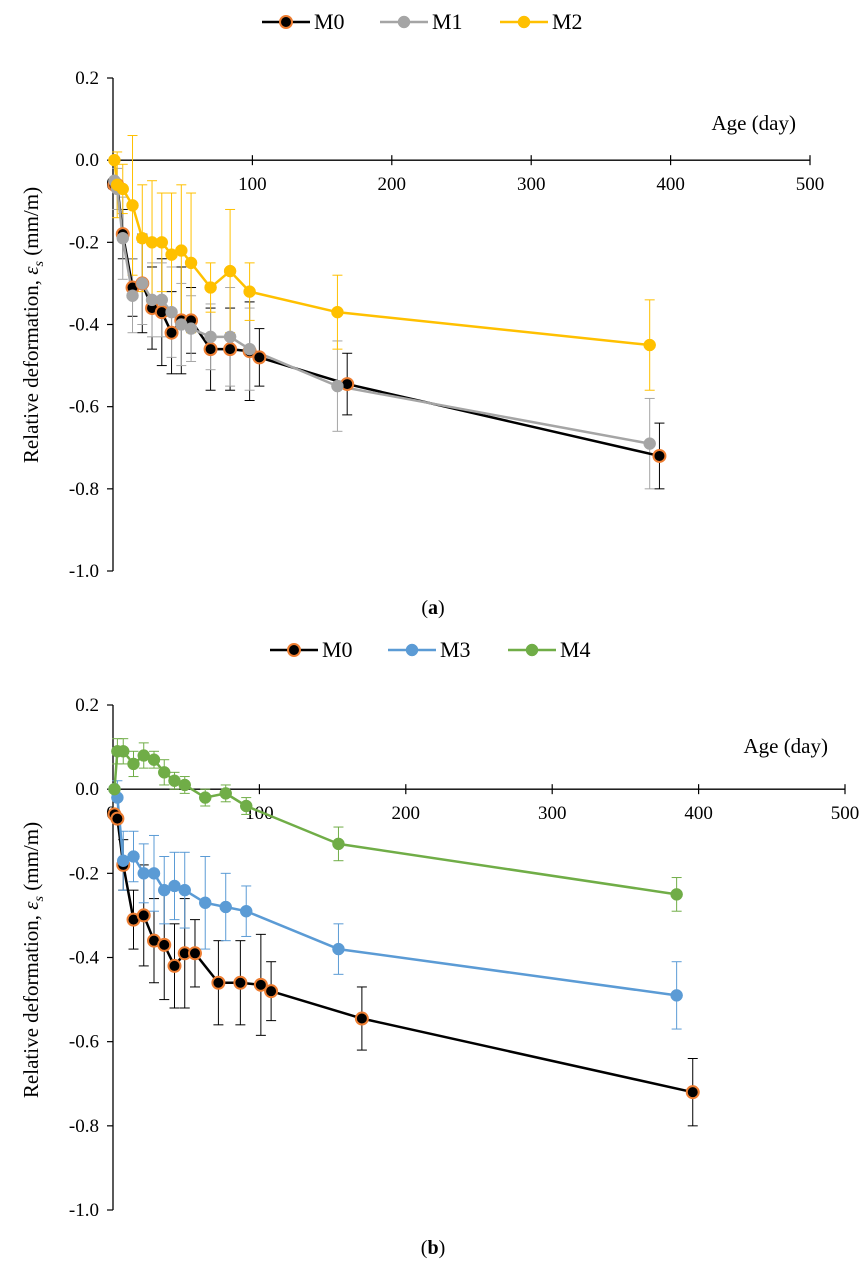 Image resolution: width=867 pixels, height=1268 pixels. What do you see at coordinates (381, 312) in the screenshot?
I see `series-line-m1-a` at bounding box center [381, 312].